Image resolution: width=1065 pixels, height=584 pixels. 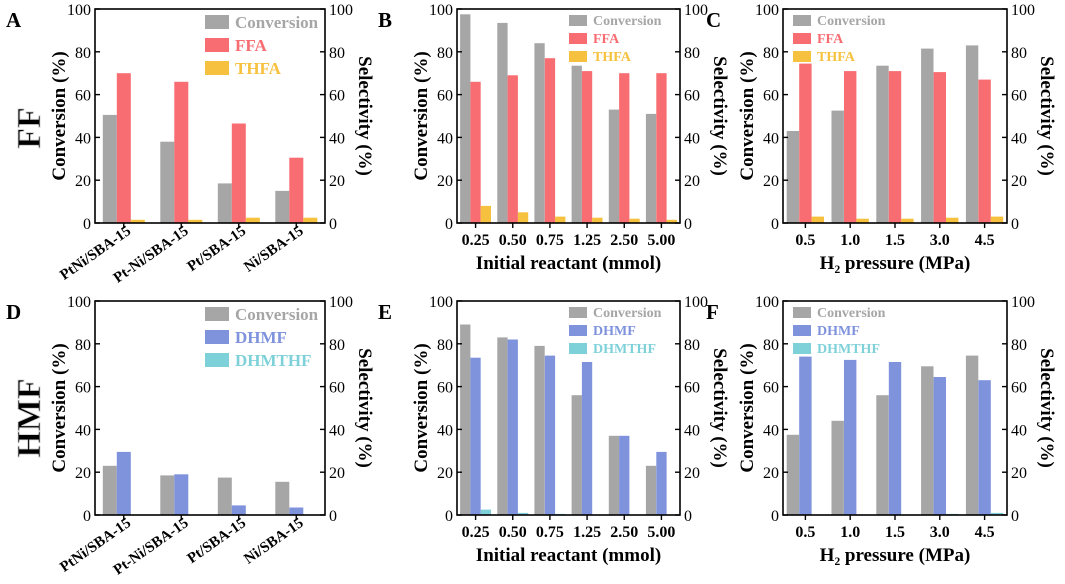 I want to click on x-tick-label: Pt/SBA-15, so click(x=217, y=249).